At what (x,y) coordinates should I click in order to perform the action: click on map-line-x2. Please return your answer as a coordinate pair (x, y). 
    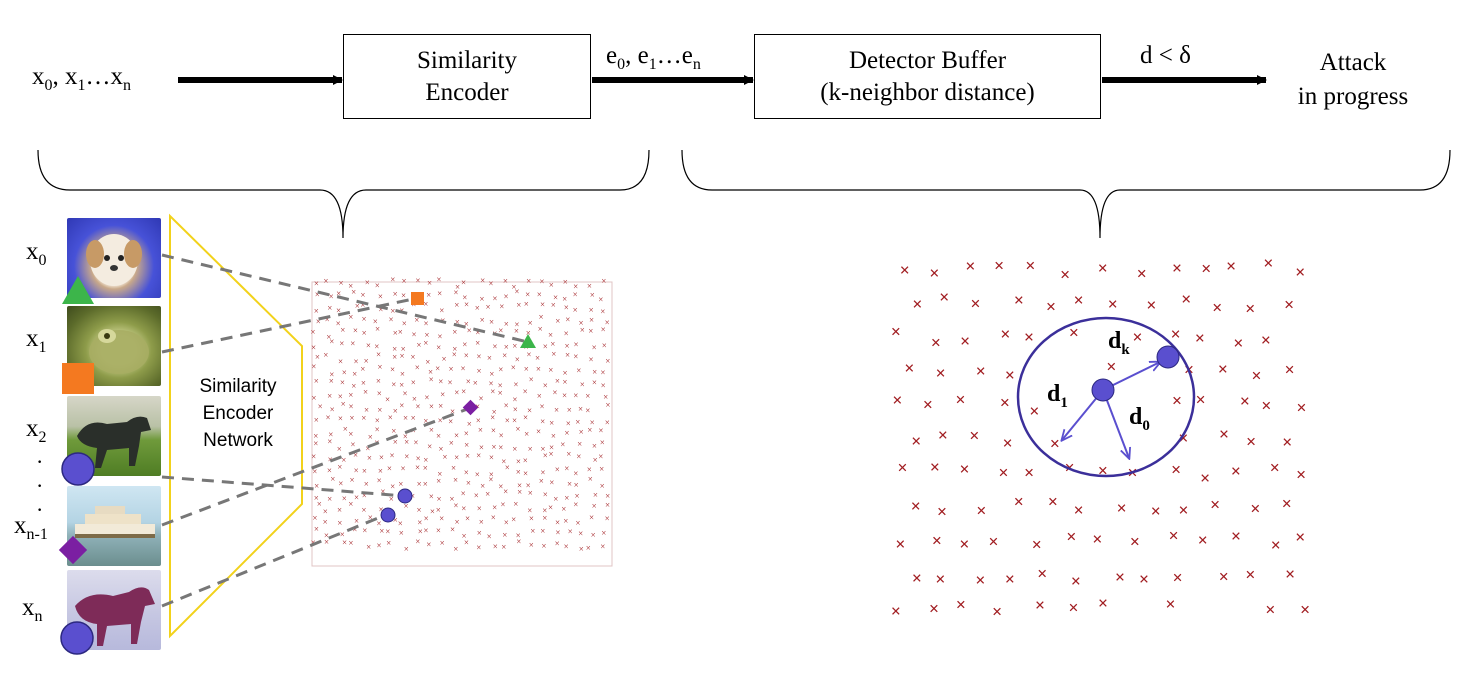
    Looking at the image, I should click on (283, 486).